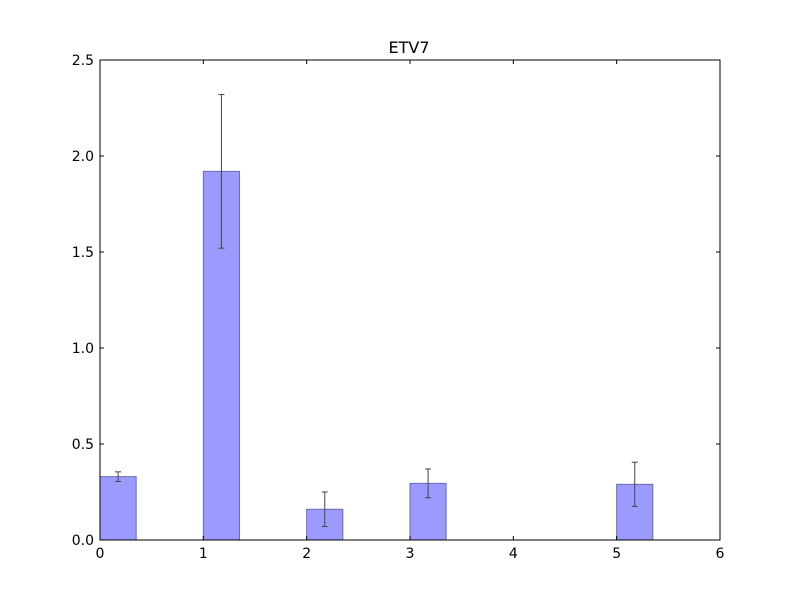  Describe the element at coordinates (616, 554) in the screenshot. I see `x-tick-label: 5` at that location.